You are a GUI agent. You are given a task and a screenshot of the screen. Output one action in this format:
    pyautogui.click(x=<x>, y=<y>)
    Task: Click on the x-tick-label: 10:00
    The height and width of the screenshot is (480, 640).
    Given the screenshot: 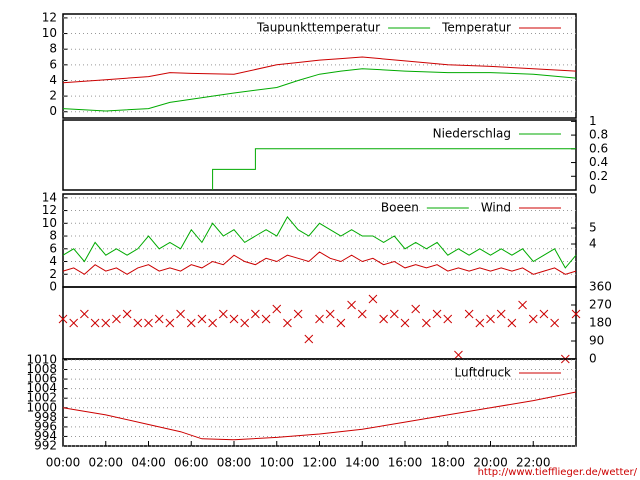 What is the action you would take?
    pyautogui.click(x=276, y=463)
    